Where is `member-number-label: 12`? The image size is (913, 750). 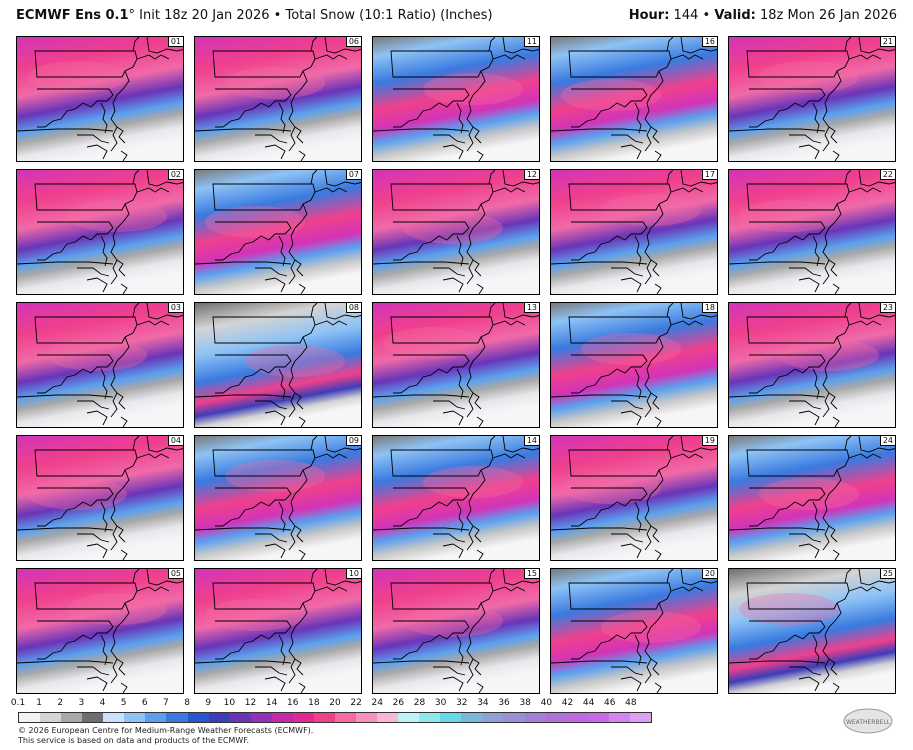 member-number-label: 12 is located at coordinates (531, 175).